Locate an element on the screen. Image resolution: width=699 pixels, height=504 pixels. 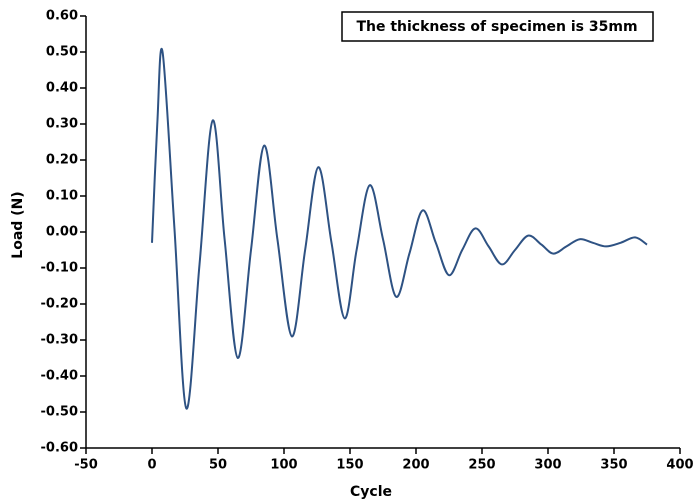
y-tick-label: 0.00 is located at coordinates (62, 232).